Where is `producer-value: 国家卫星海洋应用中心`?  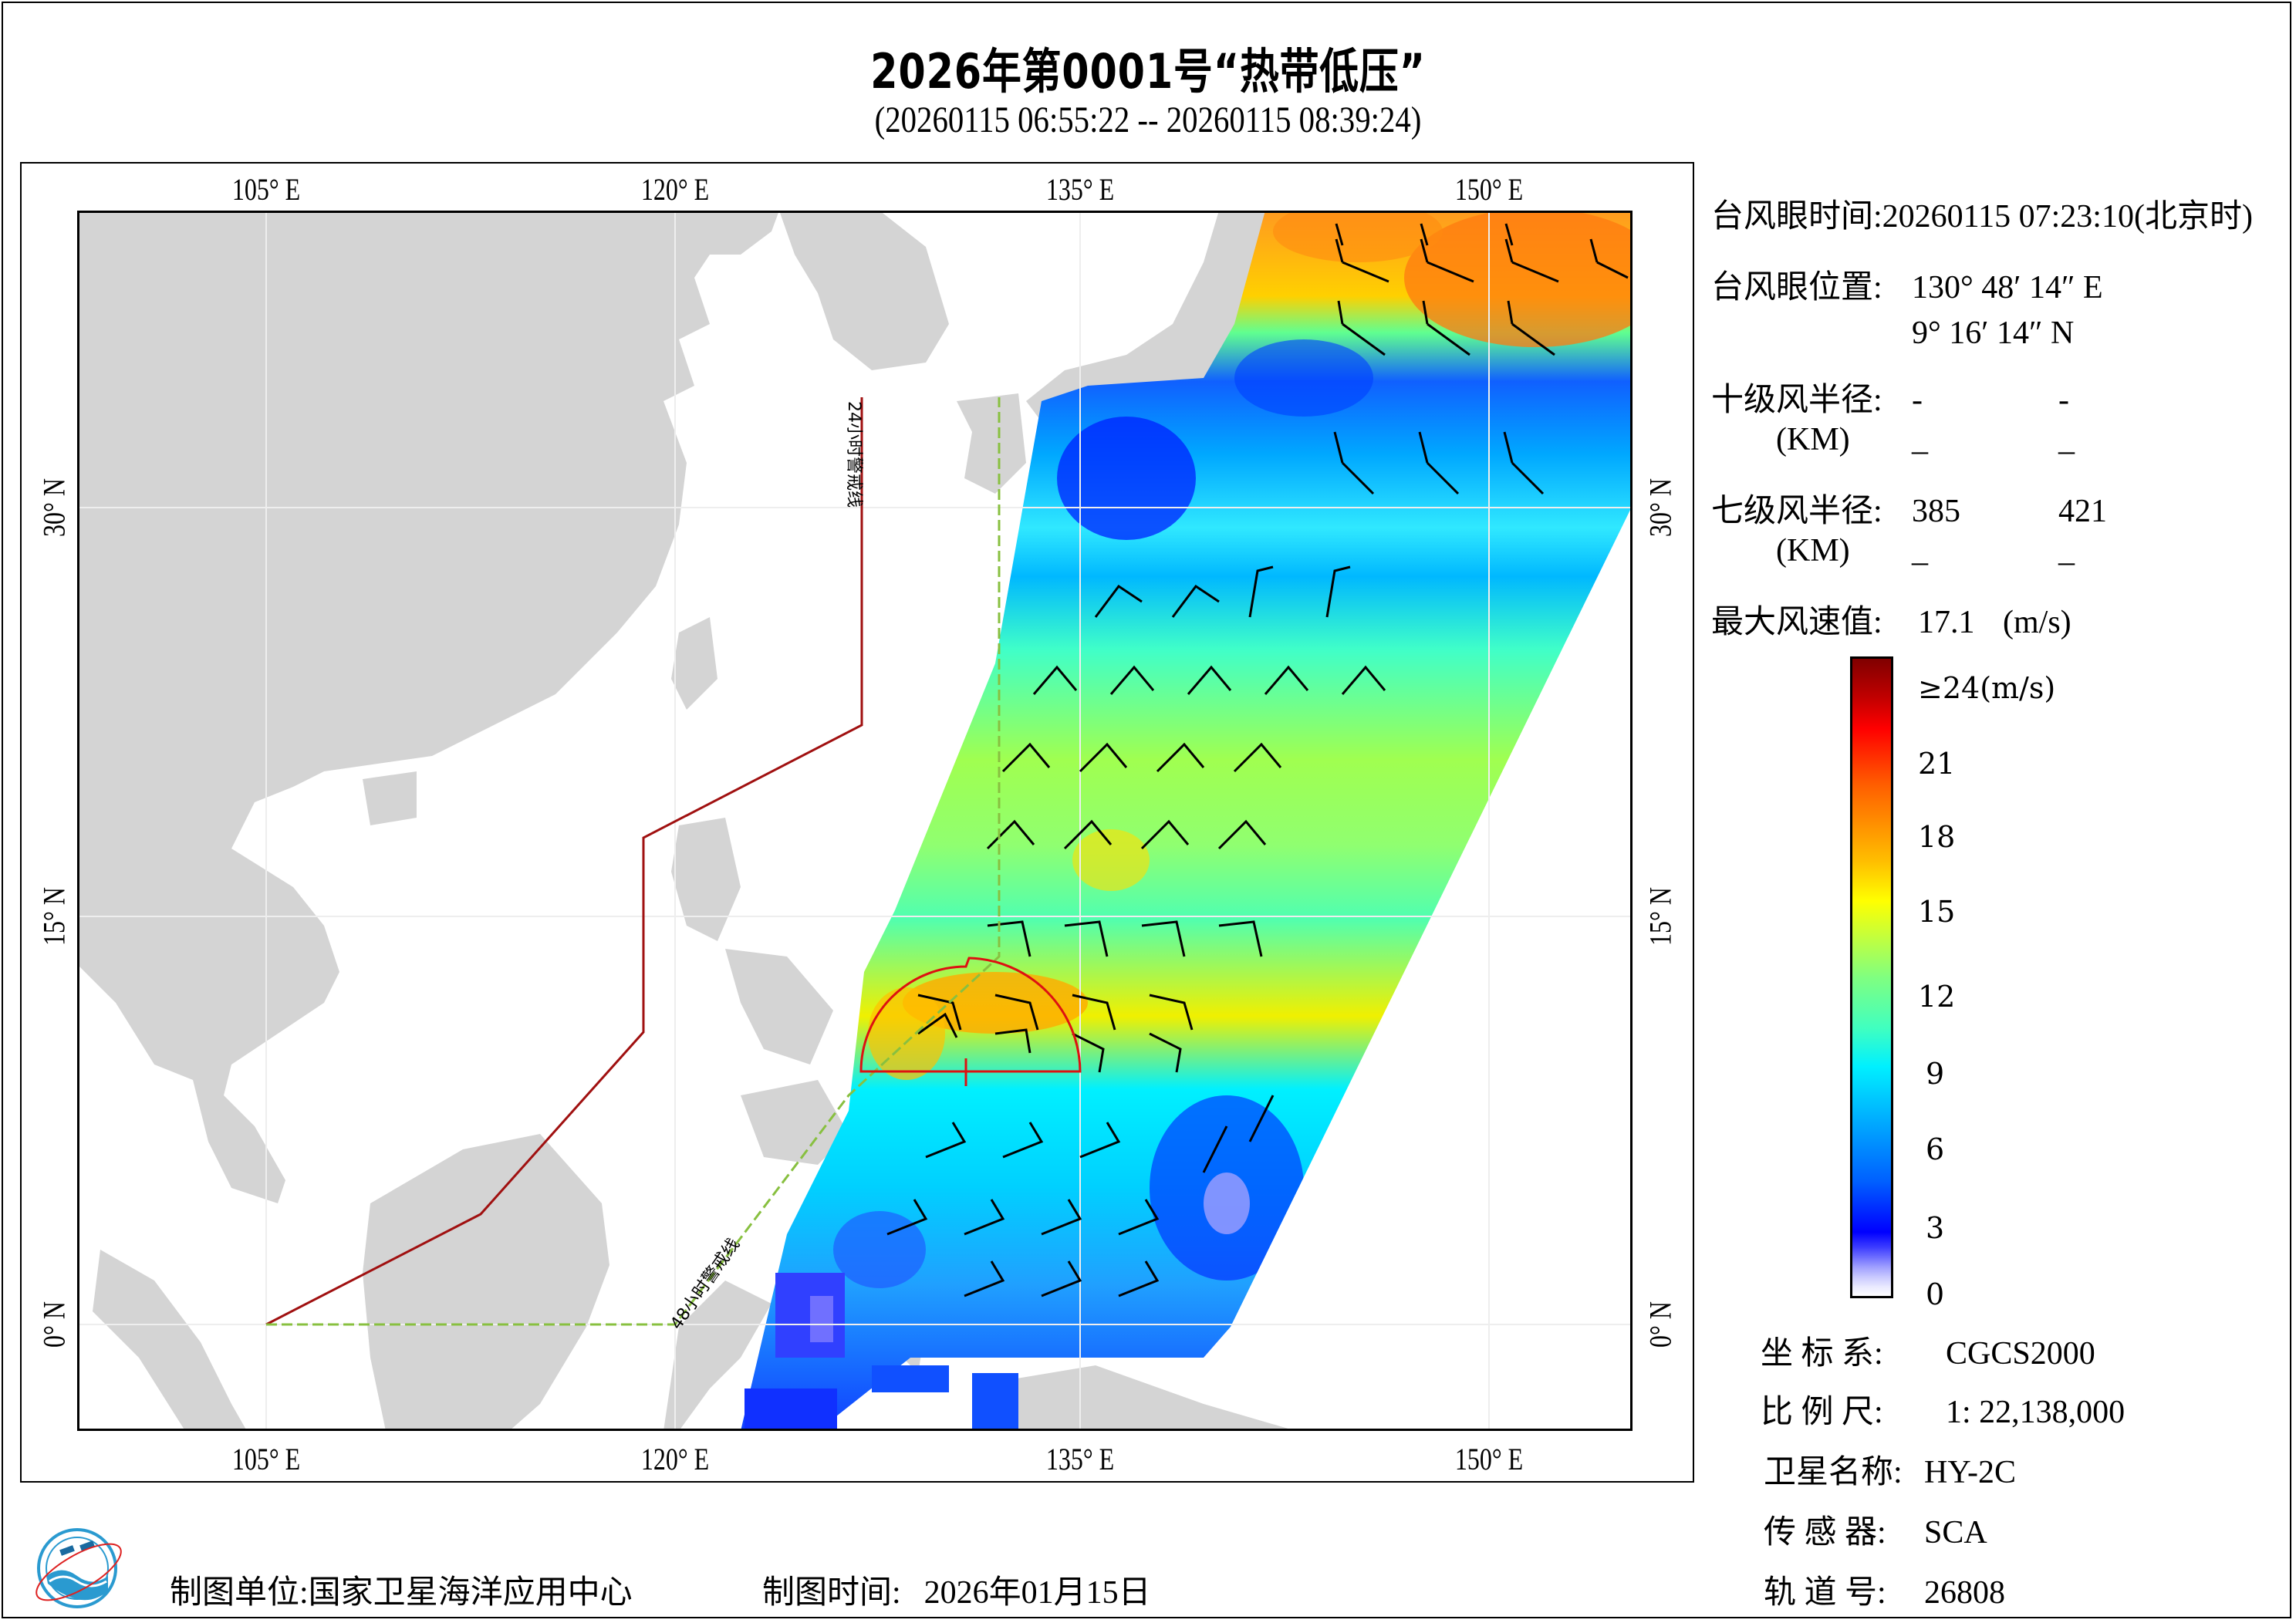
producer-value: 国家卫星海洋应用中心 is located at coordinates (470, 1593).